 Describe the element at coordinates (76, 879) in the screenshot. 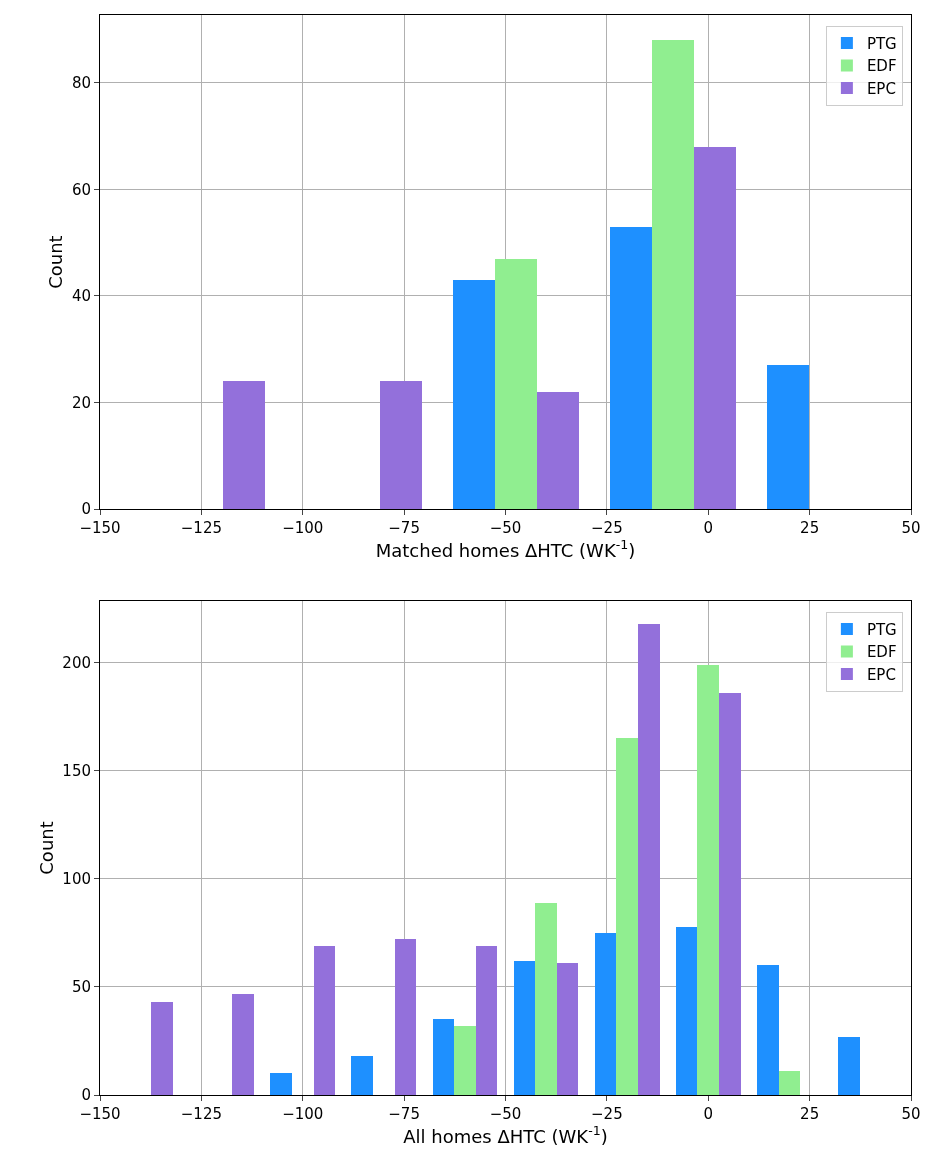

I see `y-tick-label: 100` at that location.